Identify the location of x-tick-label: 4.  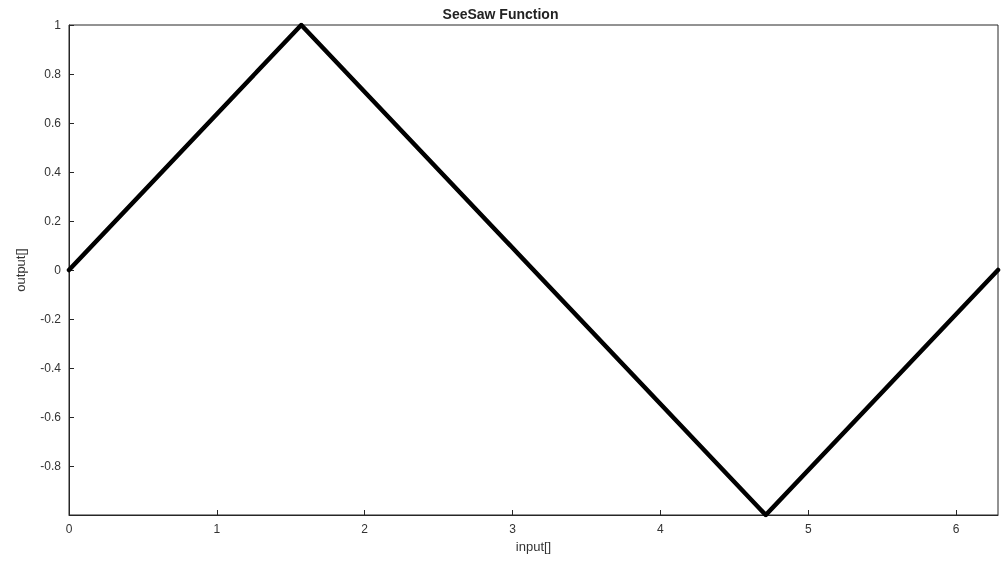
(661, 529).